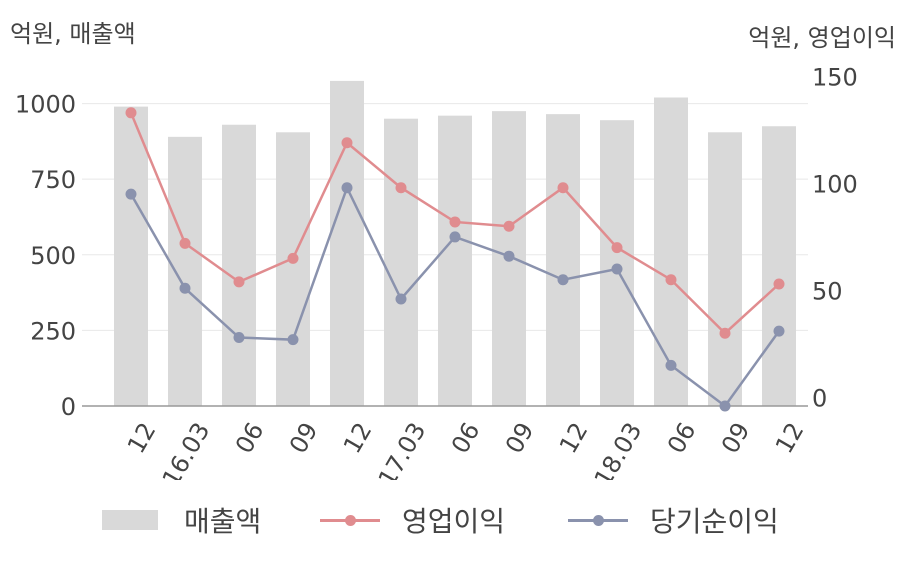  I want to click on right-axis-tick-label: 100, so click(835, 184).